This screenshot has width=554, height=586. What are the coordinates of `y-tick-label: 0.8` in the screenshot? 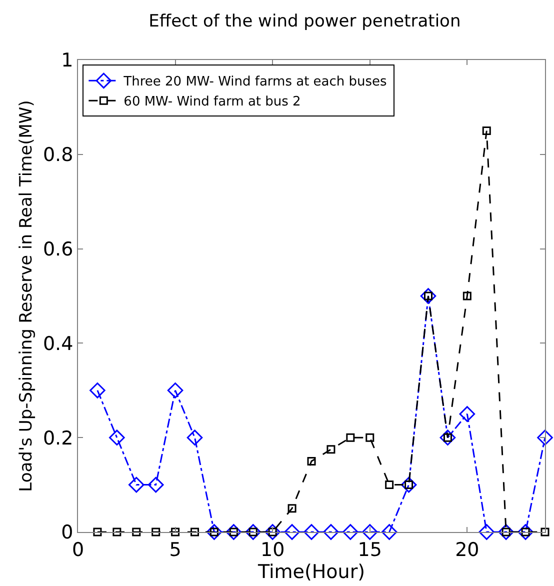 It's located at (58, 155).